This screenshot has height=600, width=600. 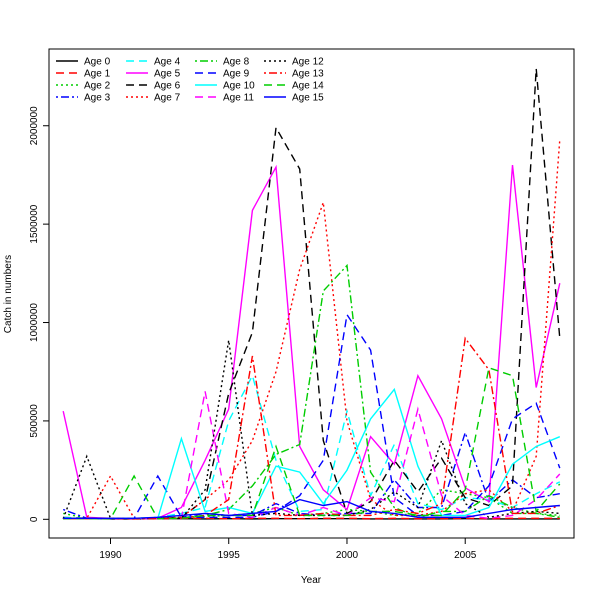 I want to click on legend-label-age-4: Age 4, so click(x=167, y=62).